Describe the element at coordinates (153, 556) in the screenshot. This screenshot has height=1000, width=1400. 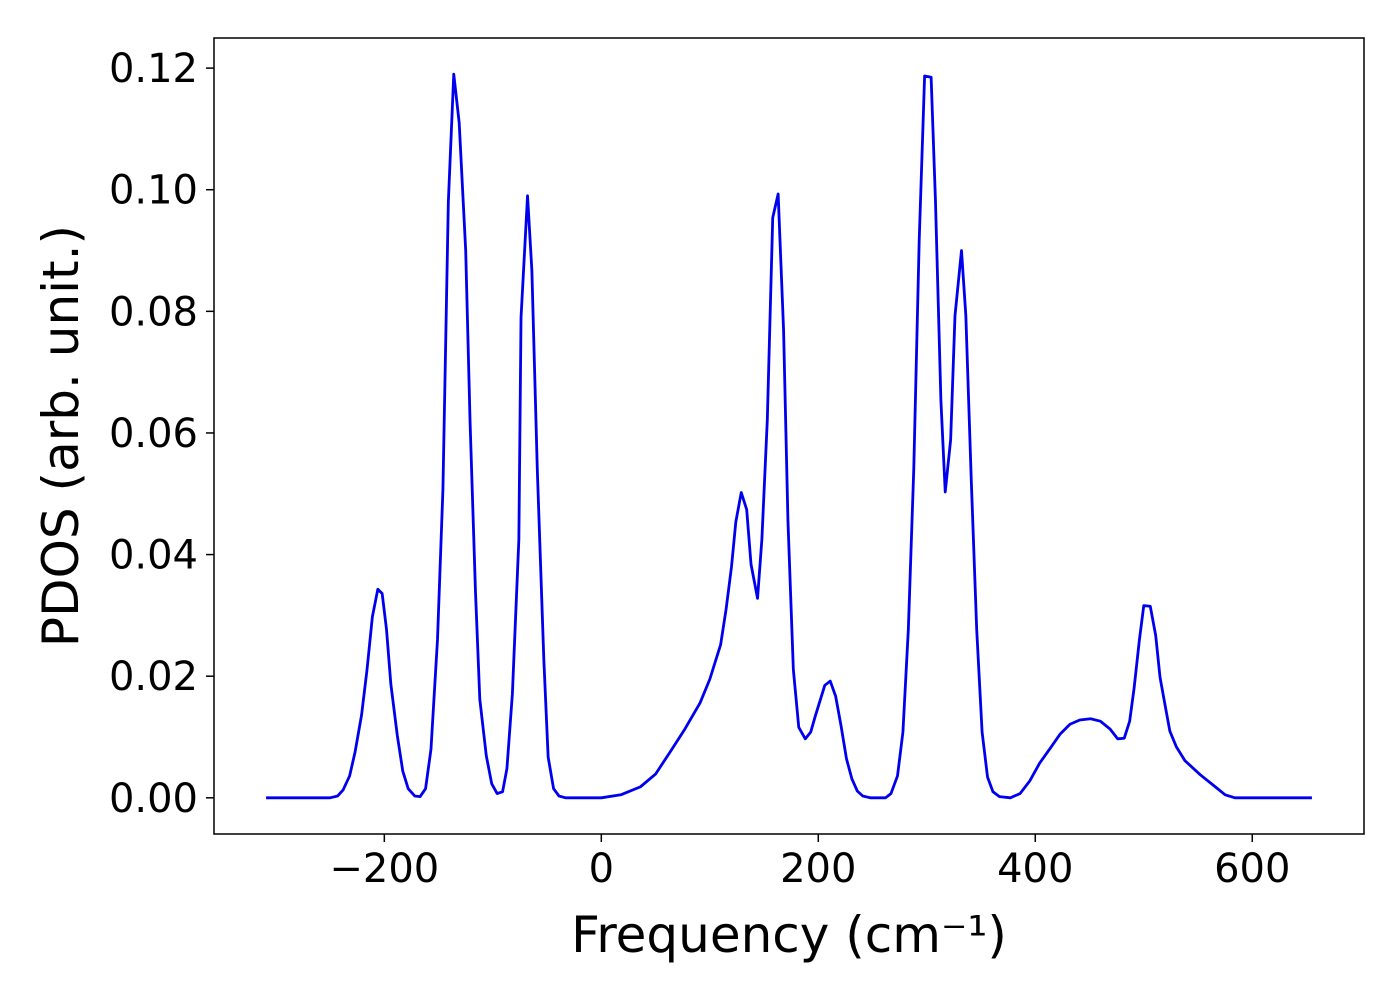
I see `y-tick-label: 0.04` at that location.